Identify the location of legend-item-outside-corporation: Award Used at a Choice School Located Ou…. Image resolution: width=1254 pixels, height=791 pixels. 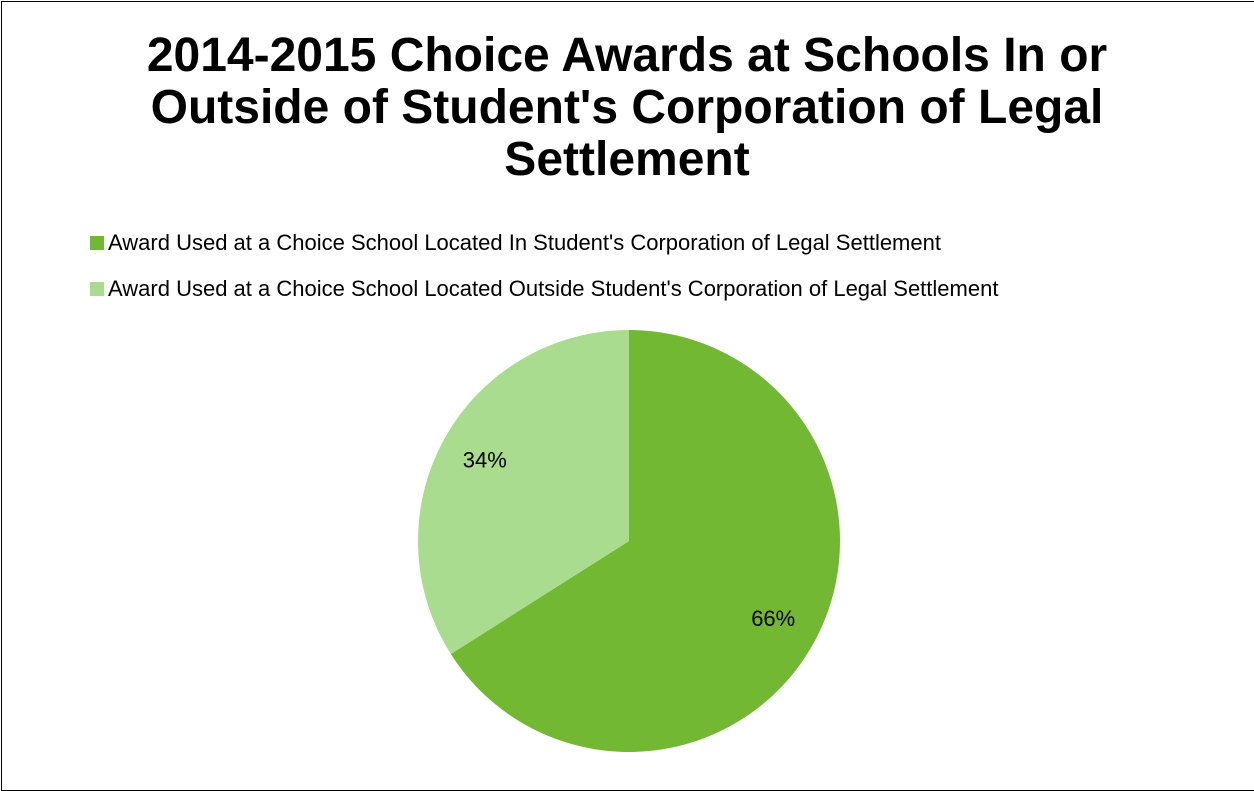
(544, 289).